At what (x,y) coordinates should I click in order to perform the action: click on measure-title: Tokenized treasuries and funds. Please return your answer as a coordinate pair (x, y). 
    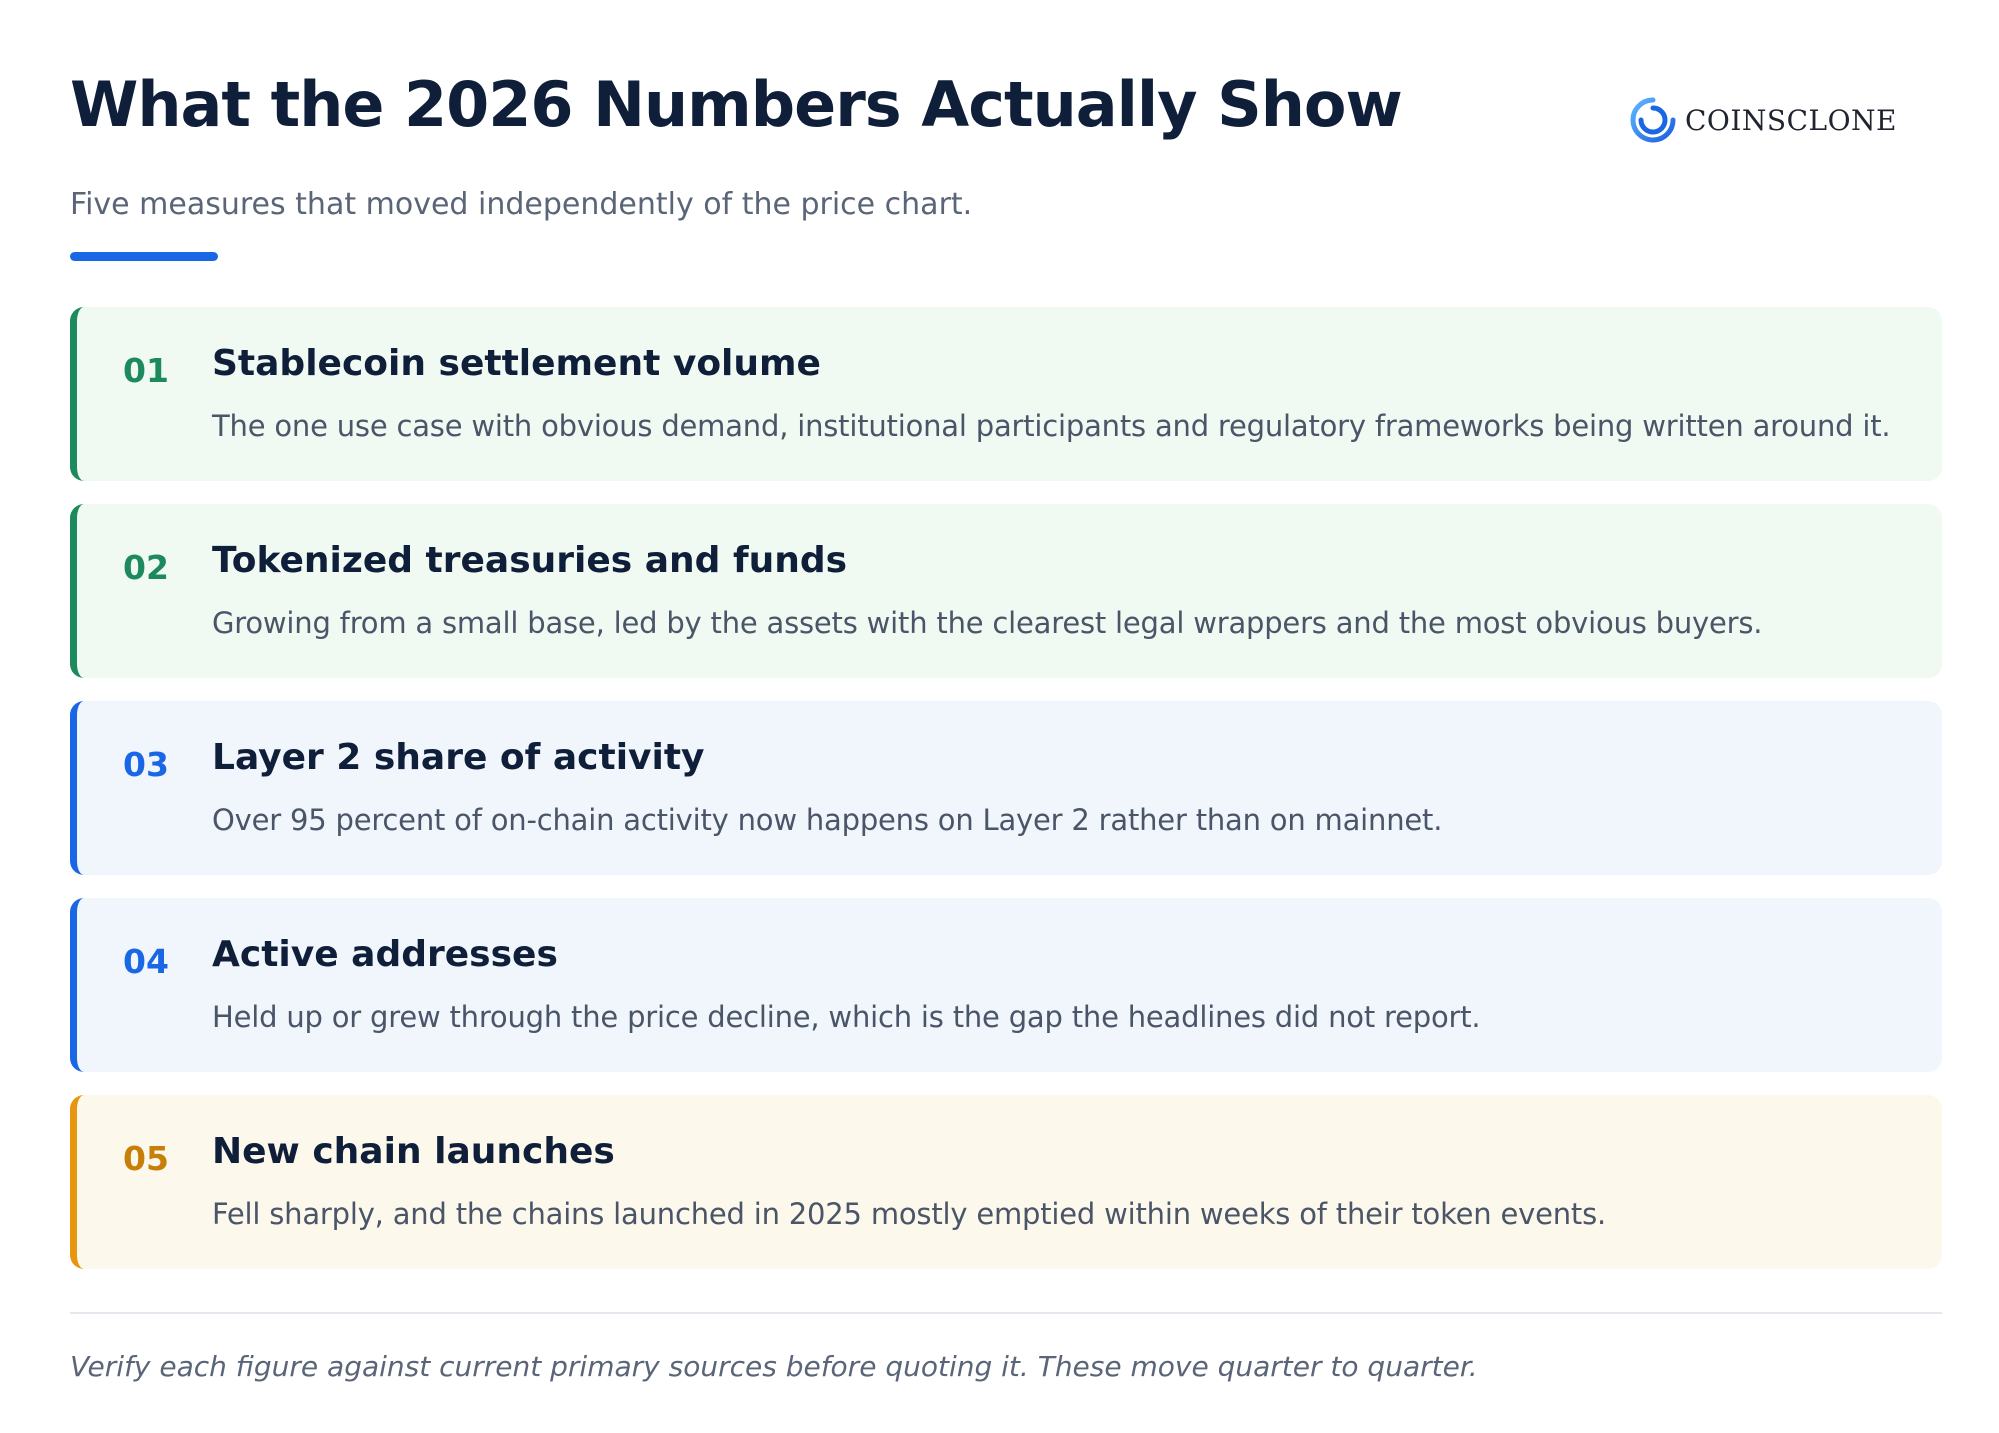
    Looking at the image, I should click on (530, 560).